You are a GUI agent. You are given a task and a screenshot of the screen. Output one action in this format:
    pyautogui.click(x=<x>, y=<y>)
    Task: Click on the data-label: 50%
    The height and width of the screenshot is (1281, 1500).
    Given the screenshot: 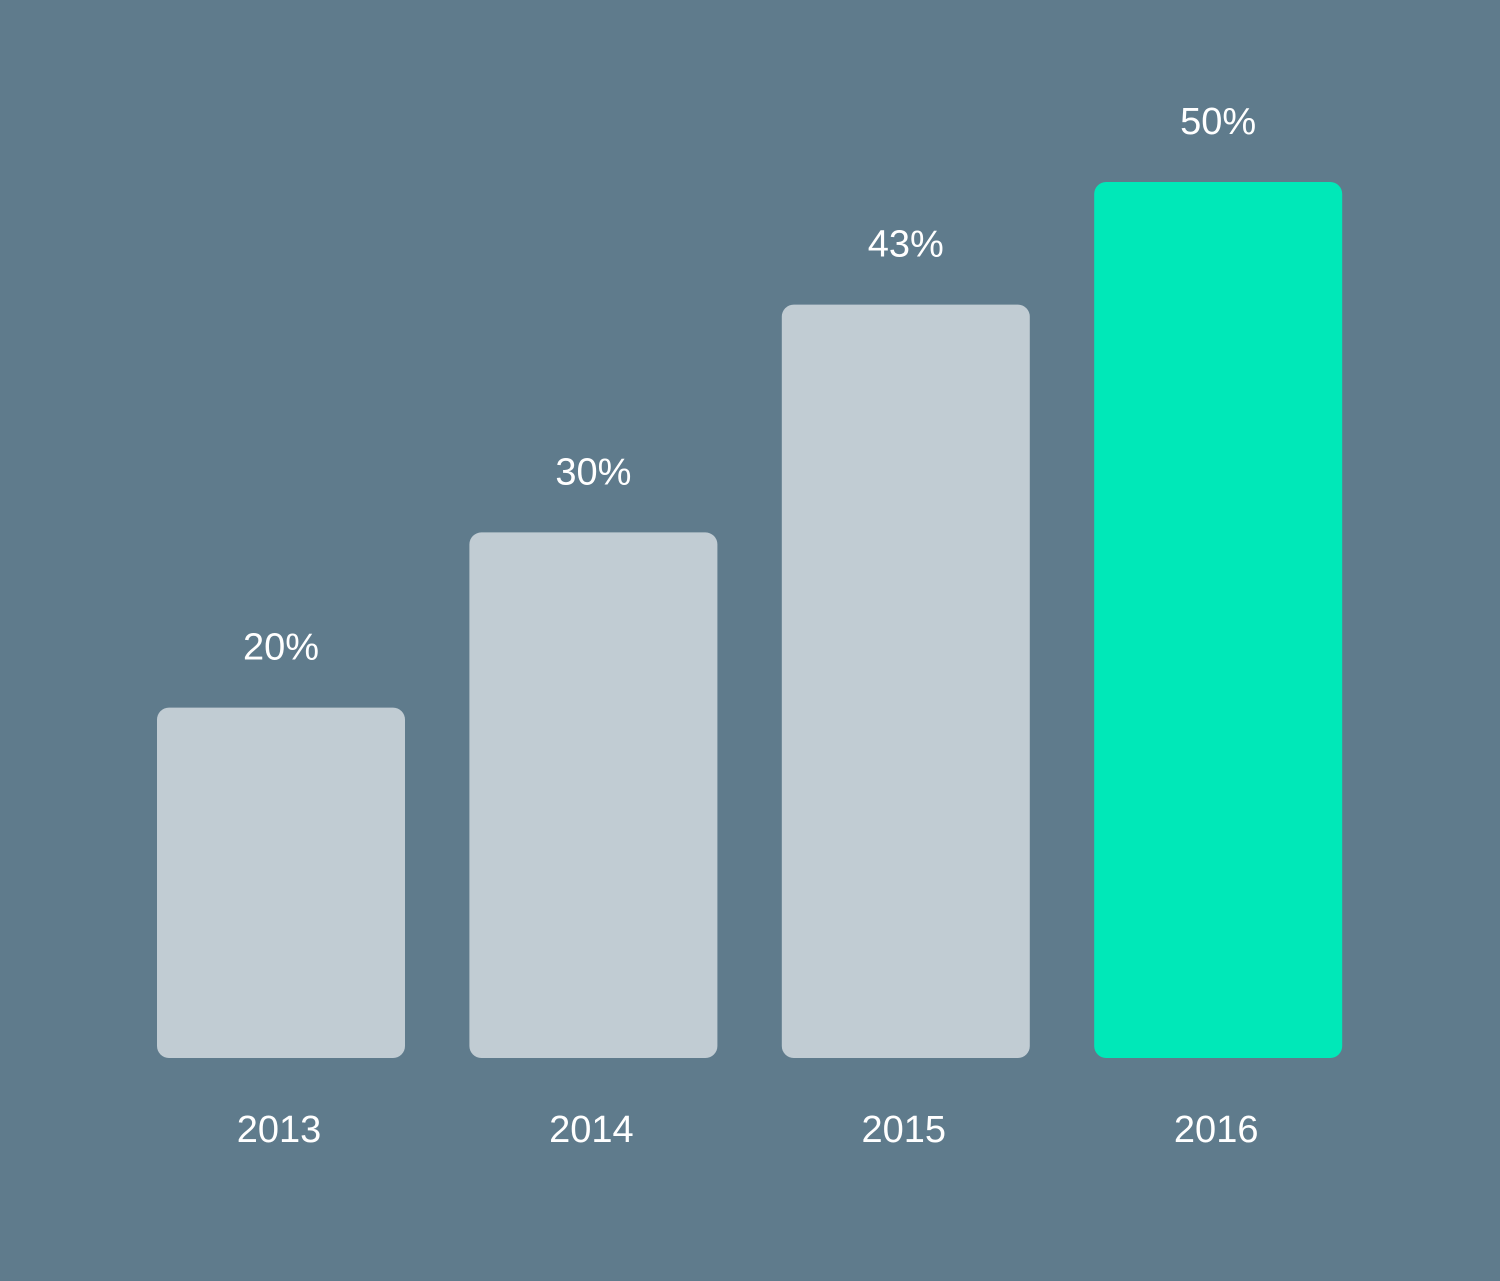 What is the action you would take?
    pyautogui.click(x=1218, y=122)
    